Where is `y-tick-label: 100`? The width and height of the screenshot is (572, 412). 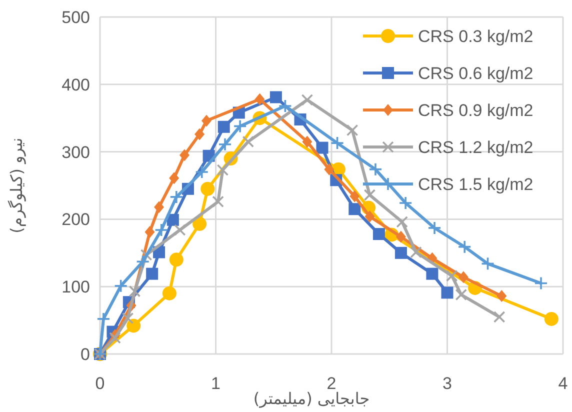
y-tick-label: 100 is located at coordinates (76, 287).